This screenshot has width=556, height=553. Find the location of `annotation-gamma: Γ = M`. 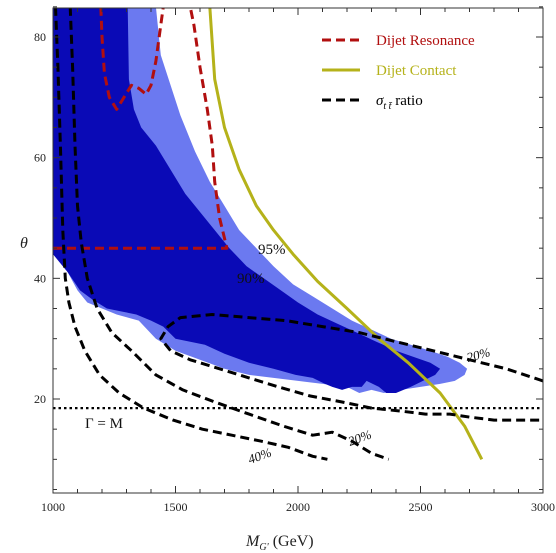

annotation-gamma: Γ = M is located at coordinates (104, 424).